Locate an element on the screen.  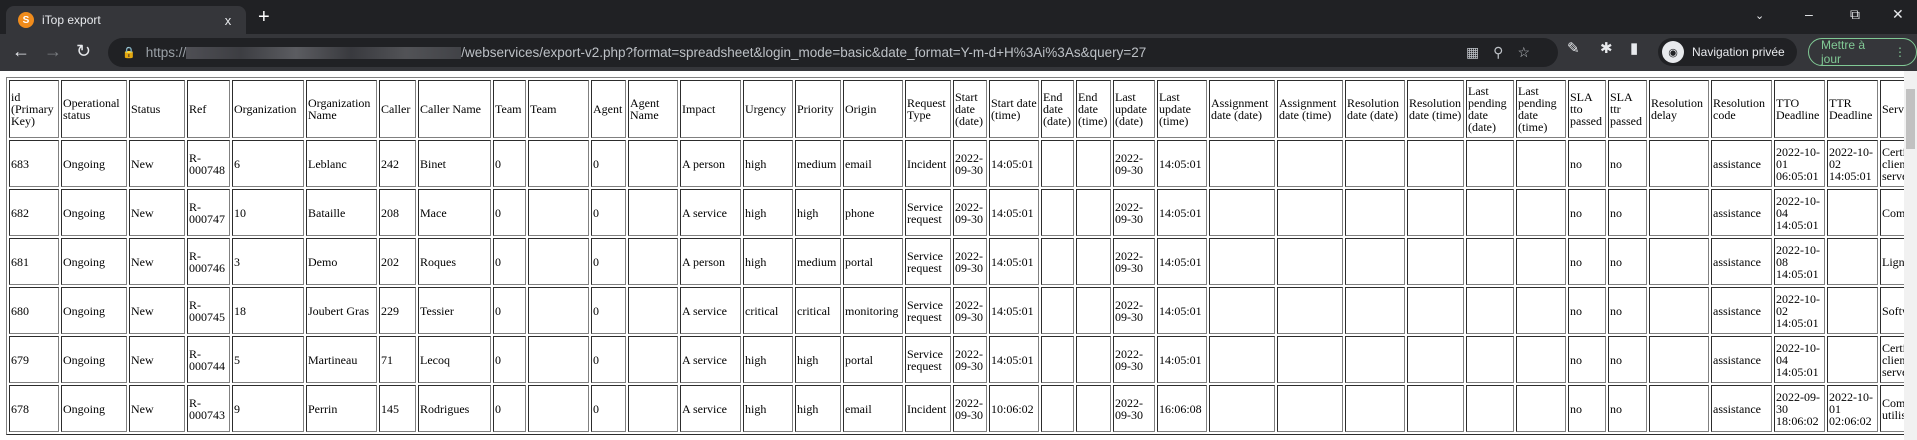
table-cell: 2022-10-02 14:05:01 is located at coordinates (1799, 310).